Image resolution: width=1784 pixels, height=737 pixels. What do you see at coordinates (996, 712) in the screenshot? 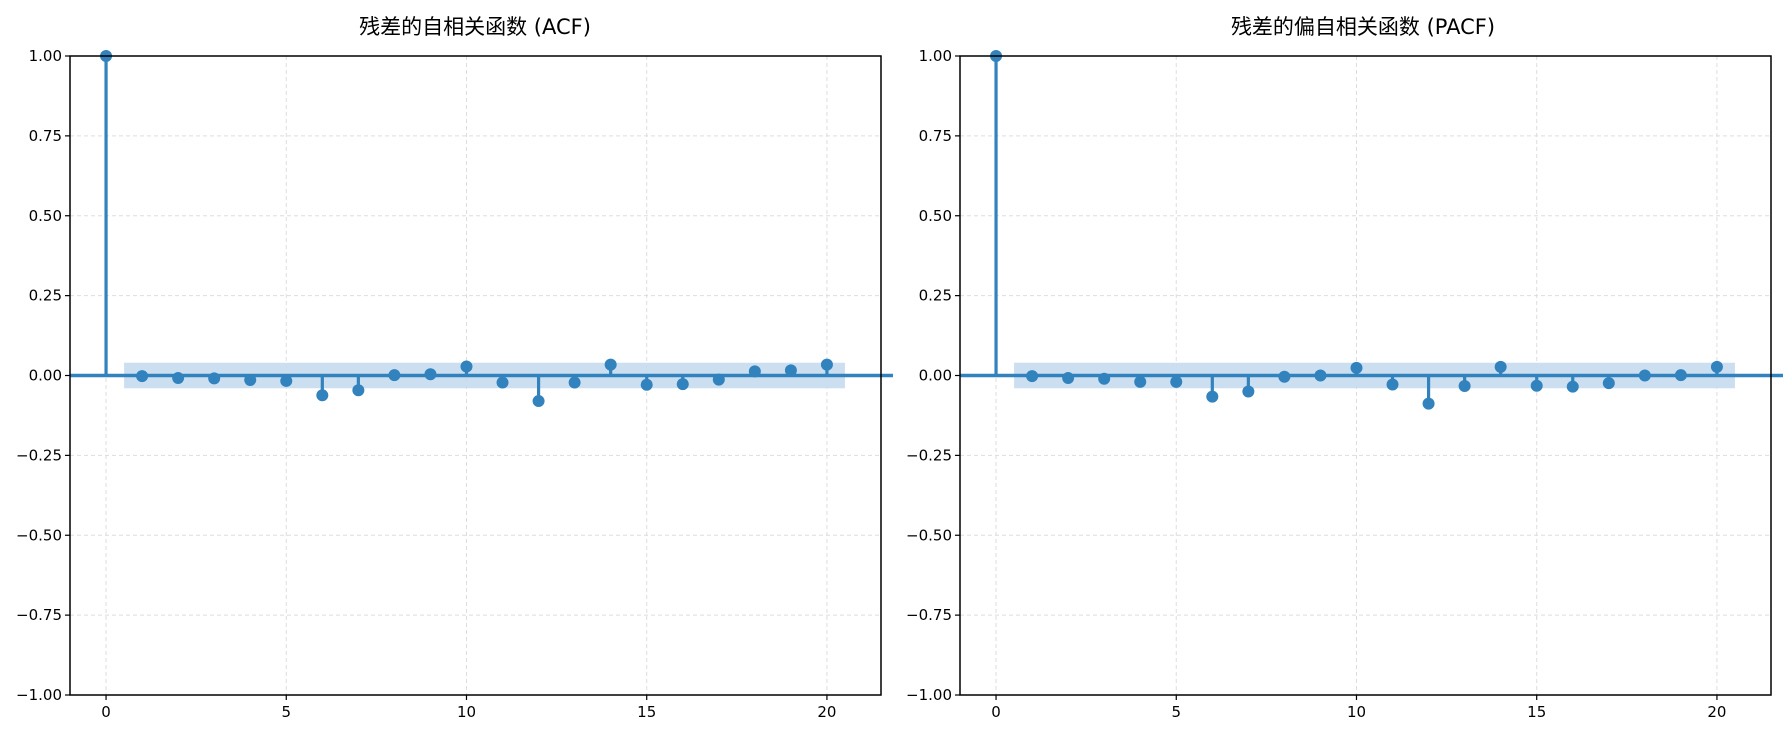
I see `pacf-xtick-label: 0` at bounding box center [996, 712].